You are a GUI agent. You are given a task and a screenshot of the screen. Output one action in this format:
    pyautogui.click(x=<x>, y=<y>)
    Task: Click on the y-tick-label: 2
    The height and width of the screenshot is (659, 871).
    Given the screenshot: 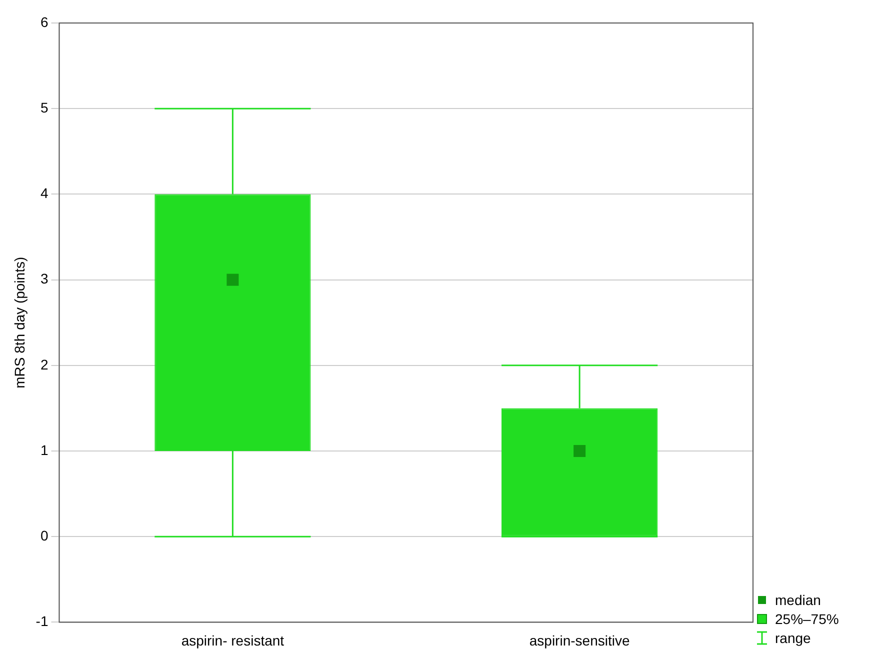 What is the action you would take?
    pyautogui.click(x=44, y=364)
    